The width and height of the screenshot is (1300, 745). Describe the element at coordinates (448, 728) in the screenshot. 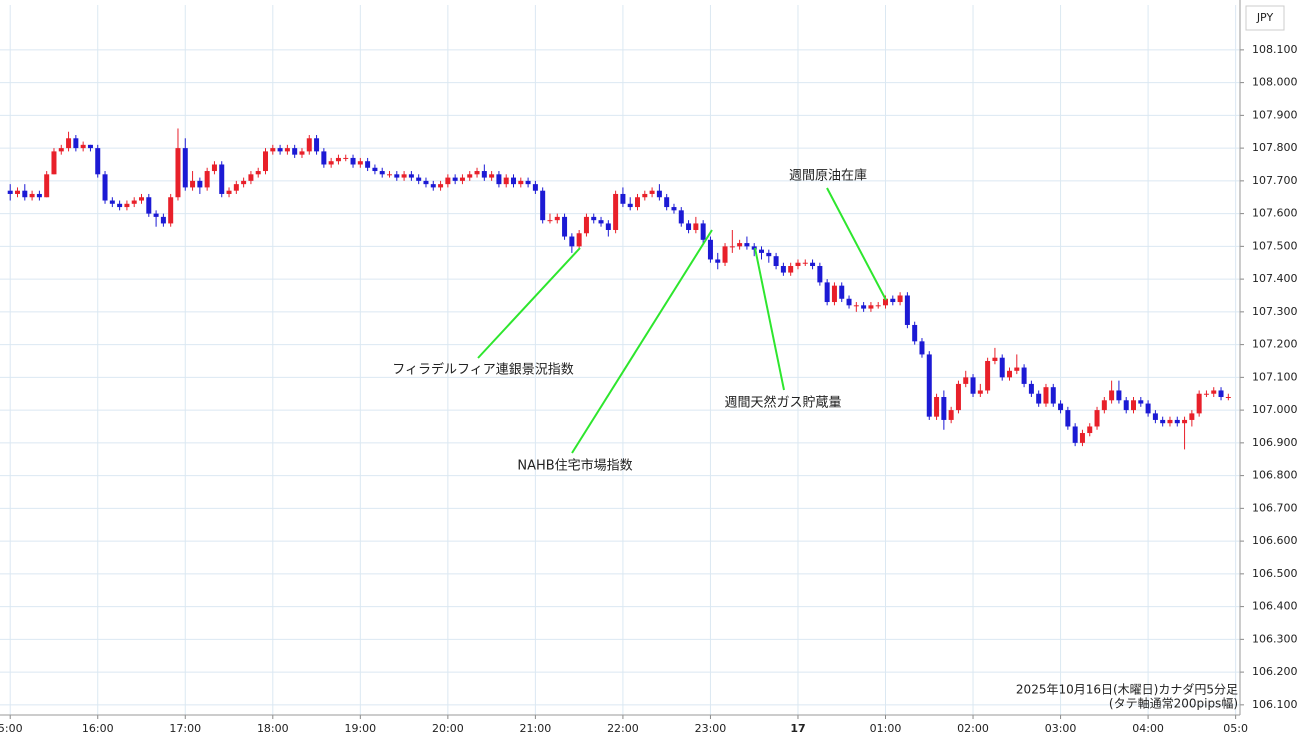

I see `x-tick-label: 20:00` at that location.